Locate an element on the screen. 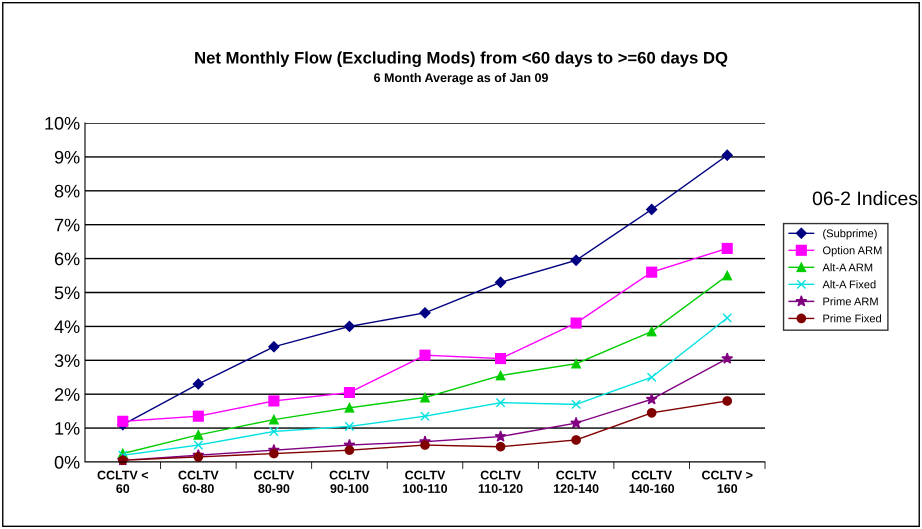 The width and height of the screenshot is (922, 529). x-tick-label: CCLTV 80-90 is located at coordinates (274, 481).